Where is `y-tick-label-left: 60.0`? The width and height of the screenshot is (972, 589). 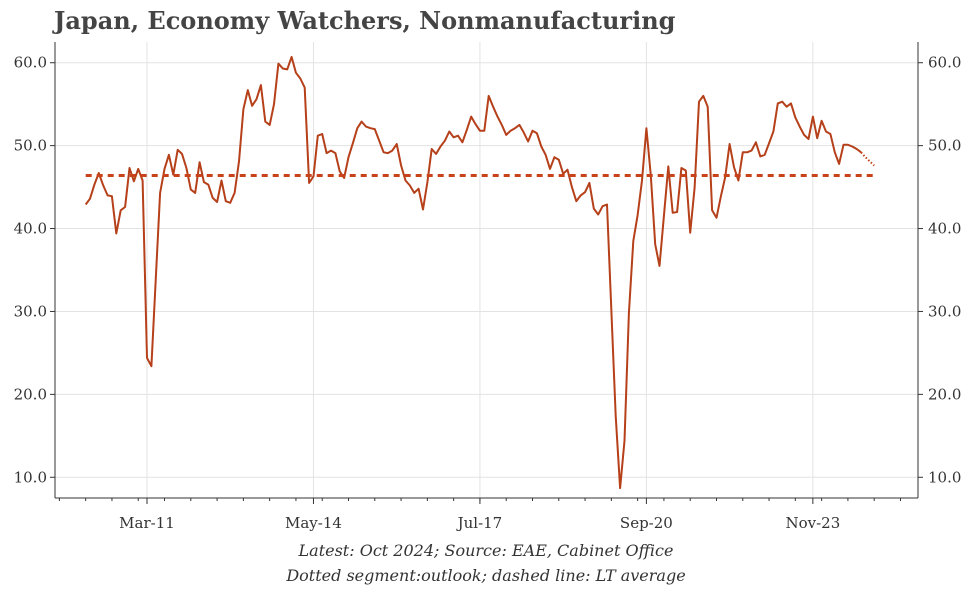 y-tick-label-left: 60.0 is located at coordinates (30, 63).